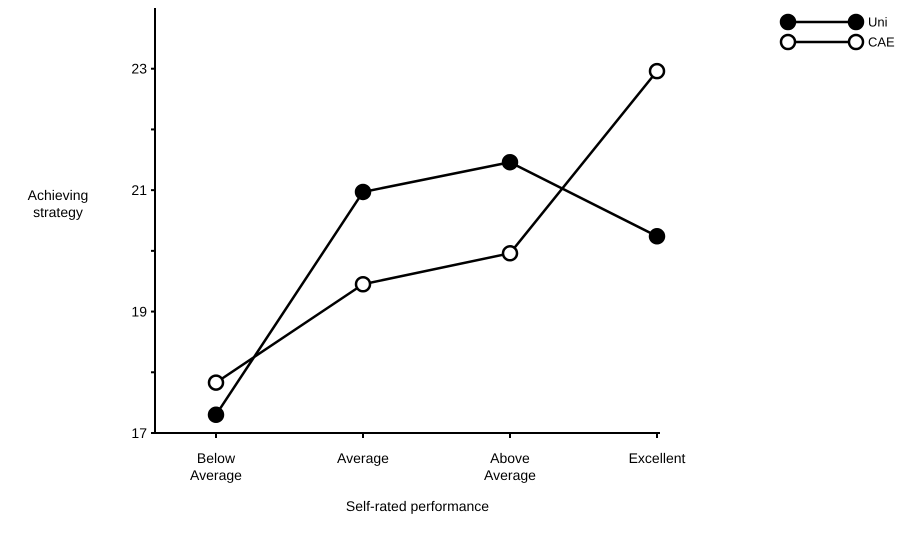 Image resolution: width=911 pixels, height=533 pixels. I want to click on x-axis-title: Self-rated performance, so click(418, 506).